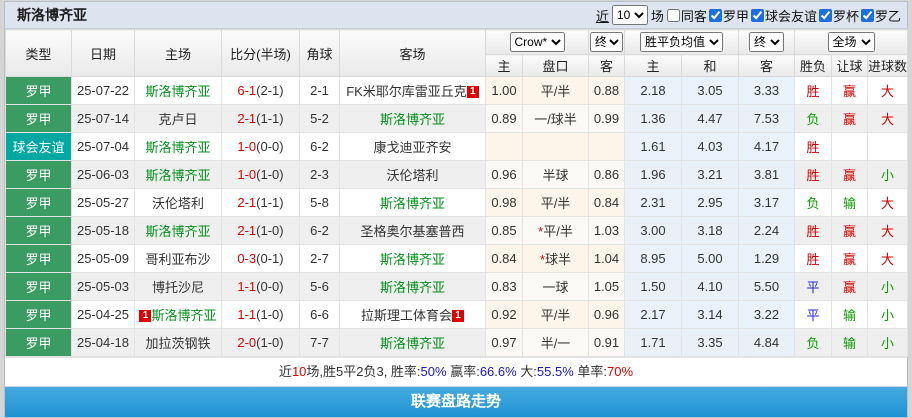  I want to click on team-name: FK米耶尔库雷亚丘克, so click(406, 91).